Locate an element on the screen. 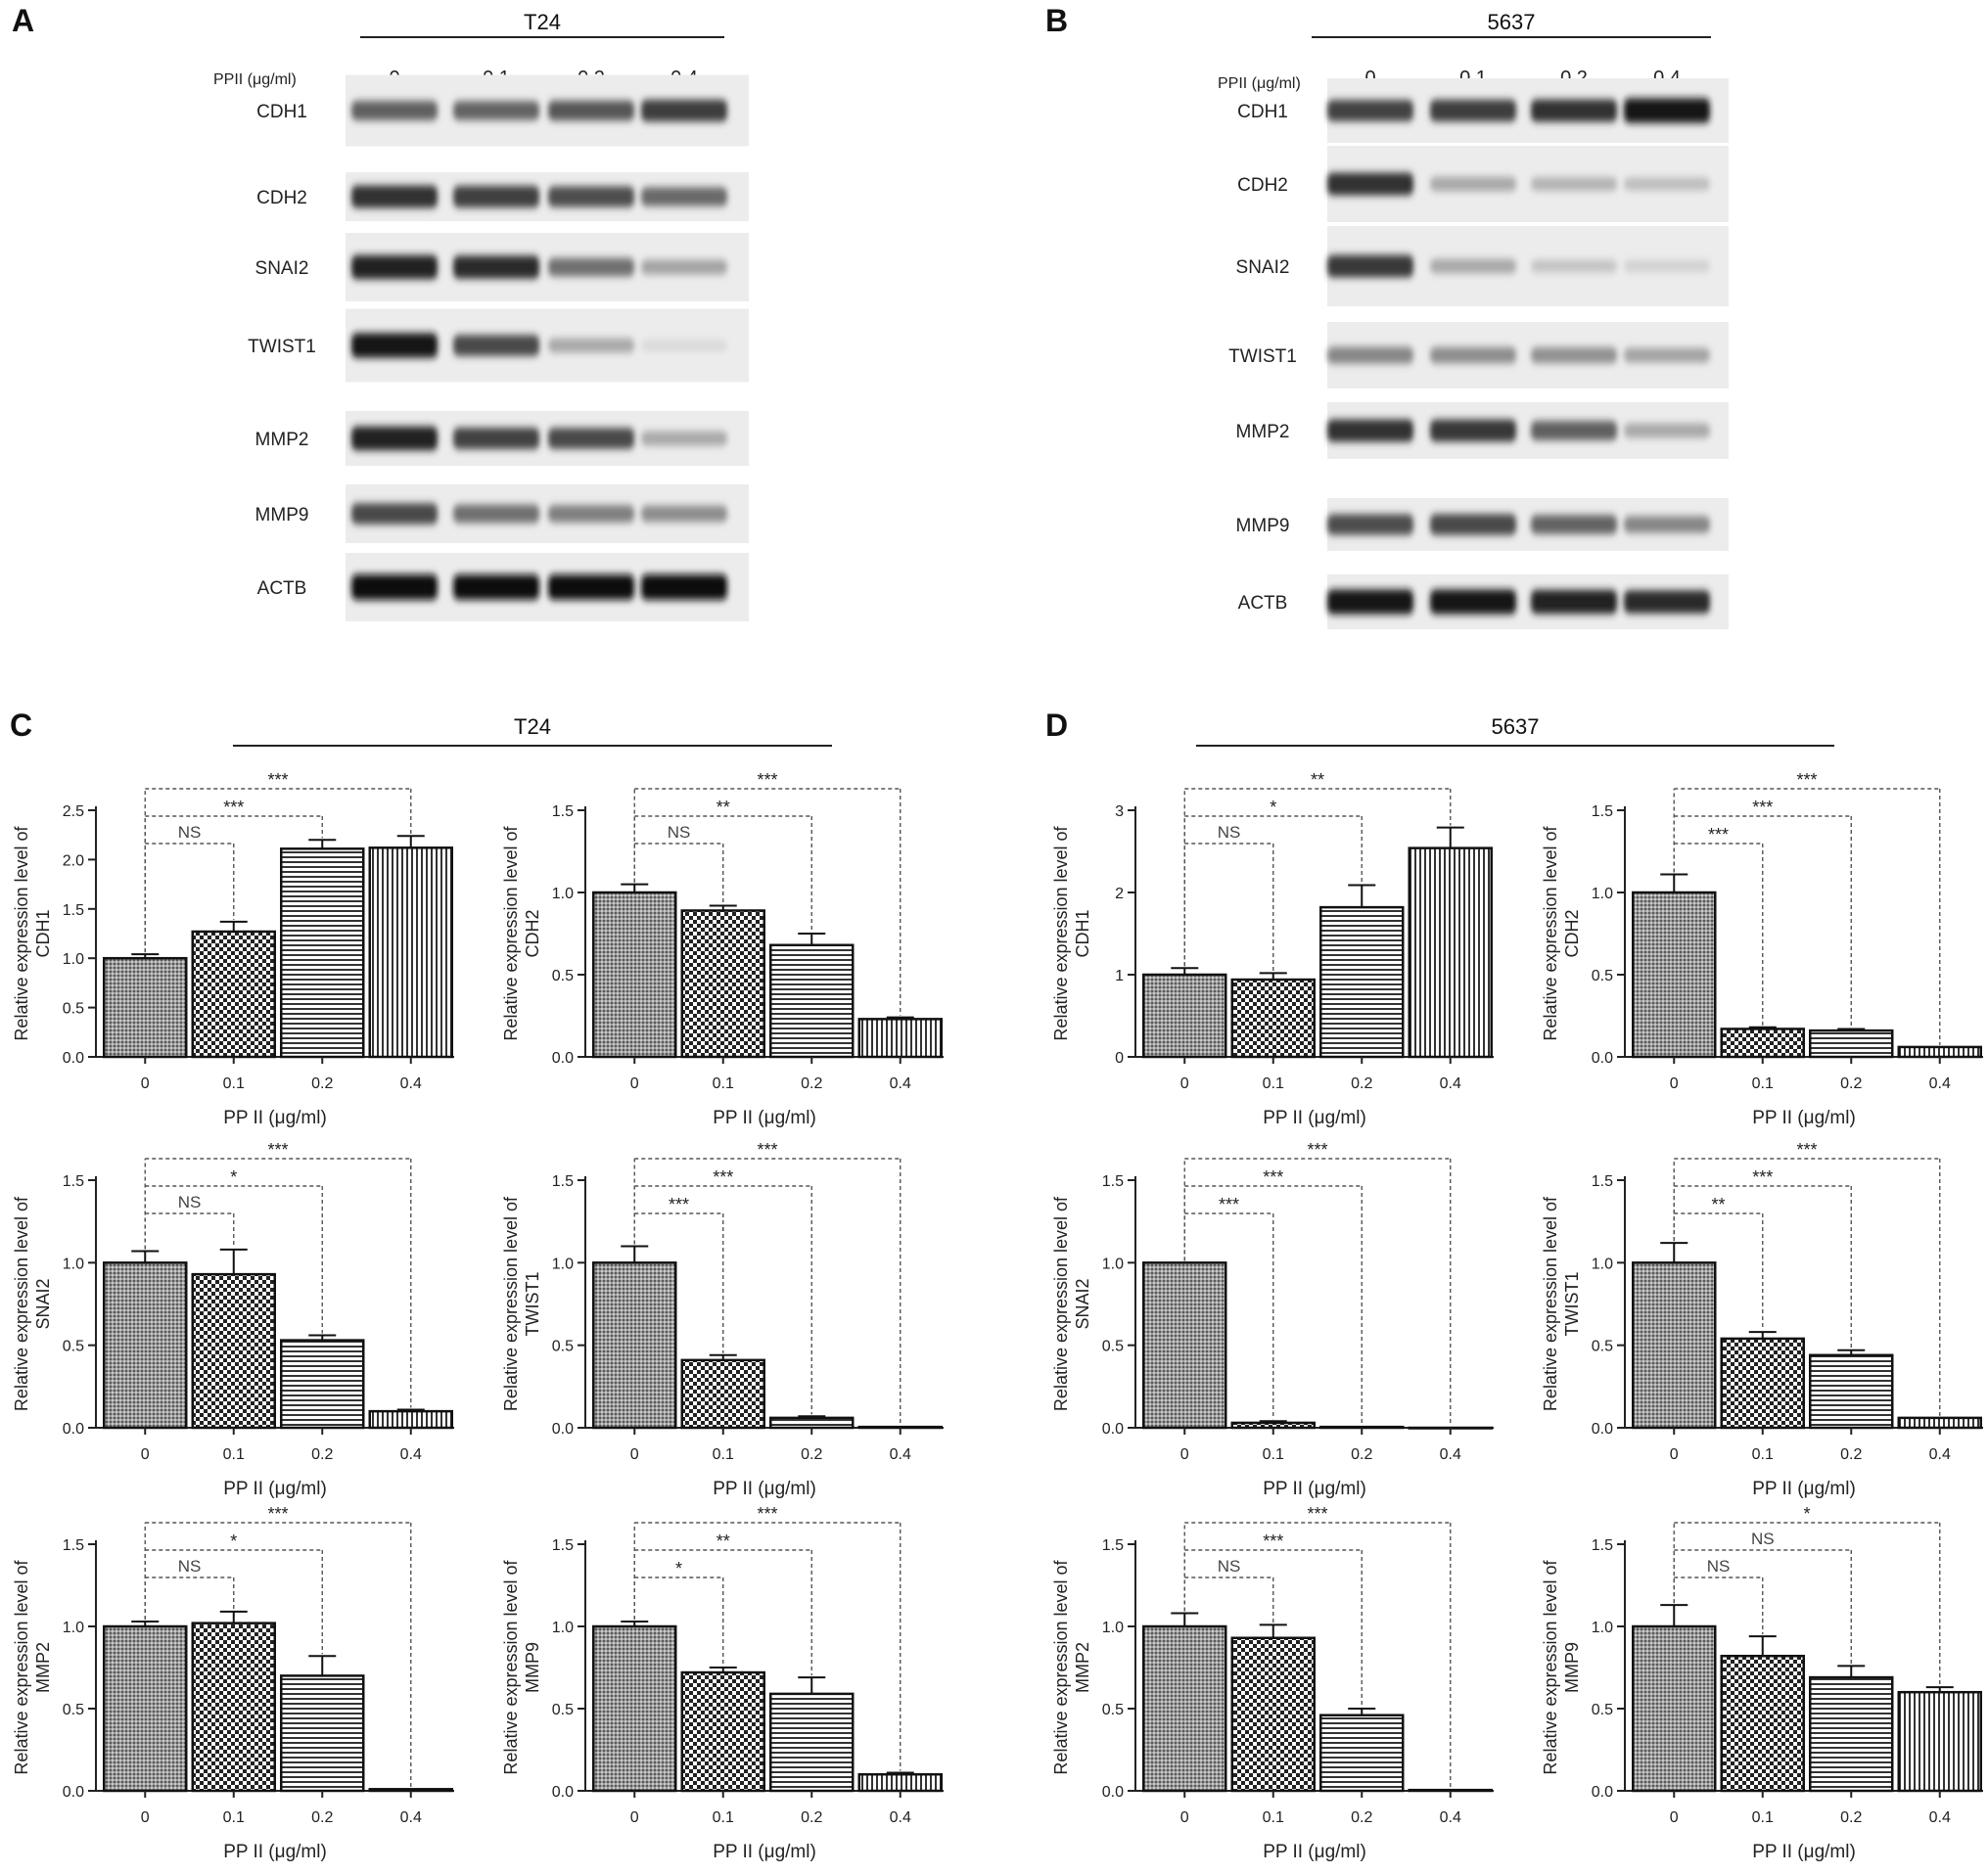  significance-label: * is located at coordinates (1273, 807).